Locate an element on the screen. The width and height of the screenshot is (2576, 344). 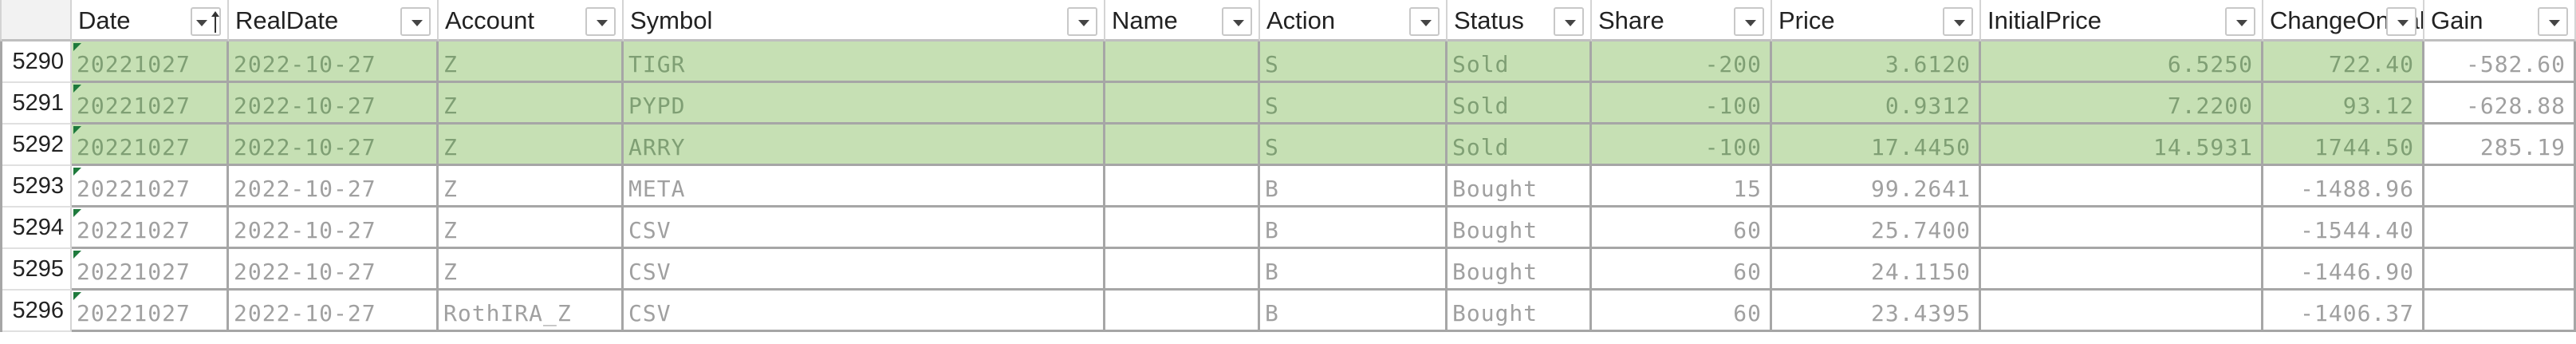
row-number: 5294 is located at coordinates (36, 228).